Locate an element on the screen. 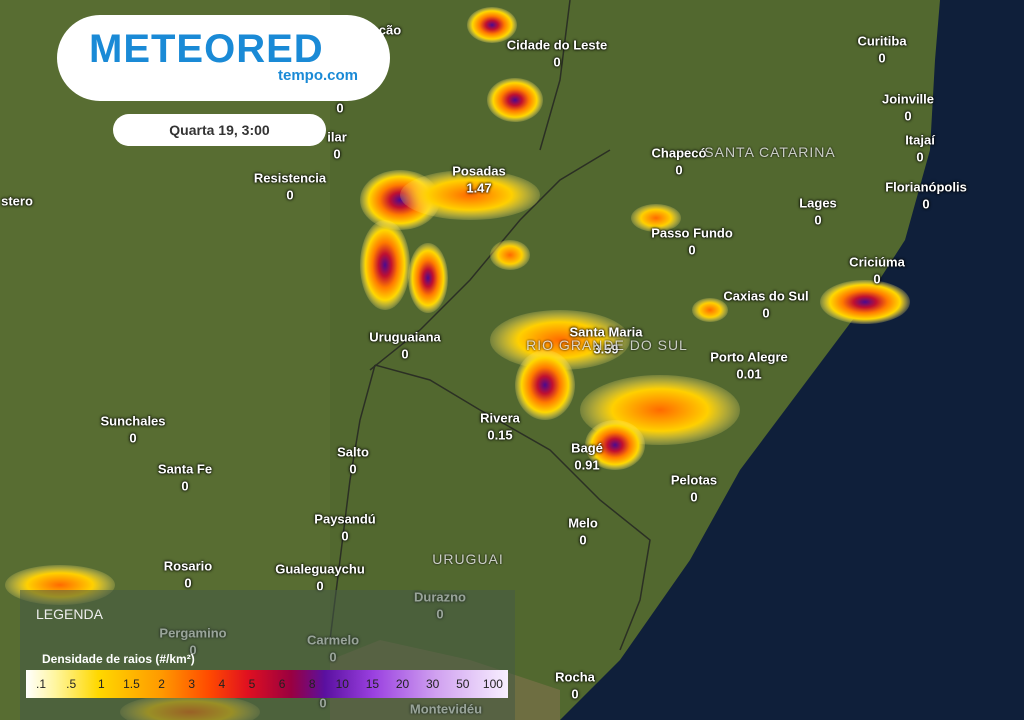 The image size is (1024, 720). scale-label: 20 is located at coordinates (402, 684).